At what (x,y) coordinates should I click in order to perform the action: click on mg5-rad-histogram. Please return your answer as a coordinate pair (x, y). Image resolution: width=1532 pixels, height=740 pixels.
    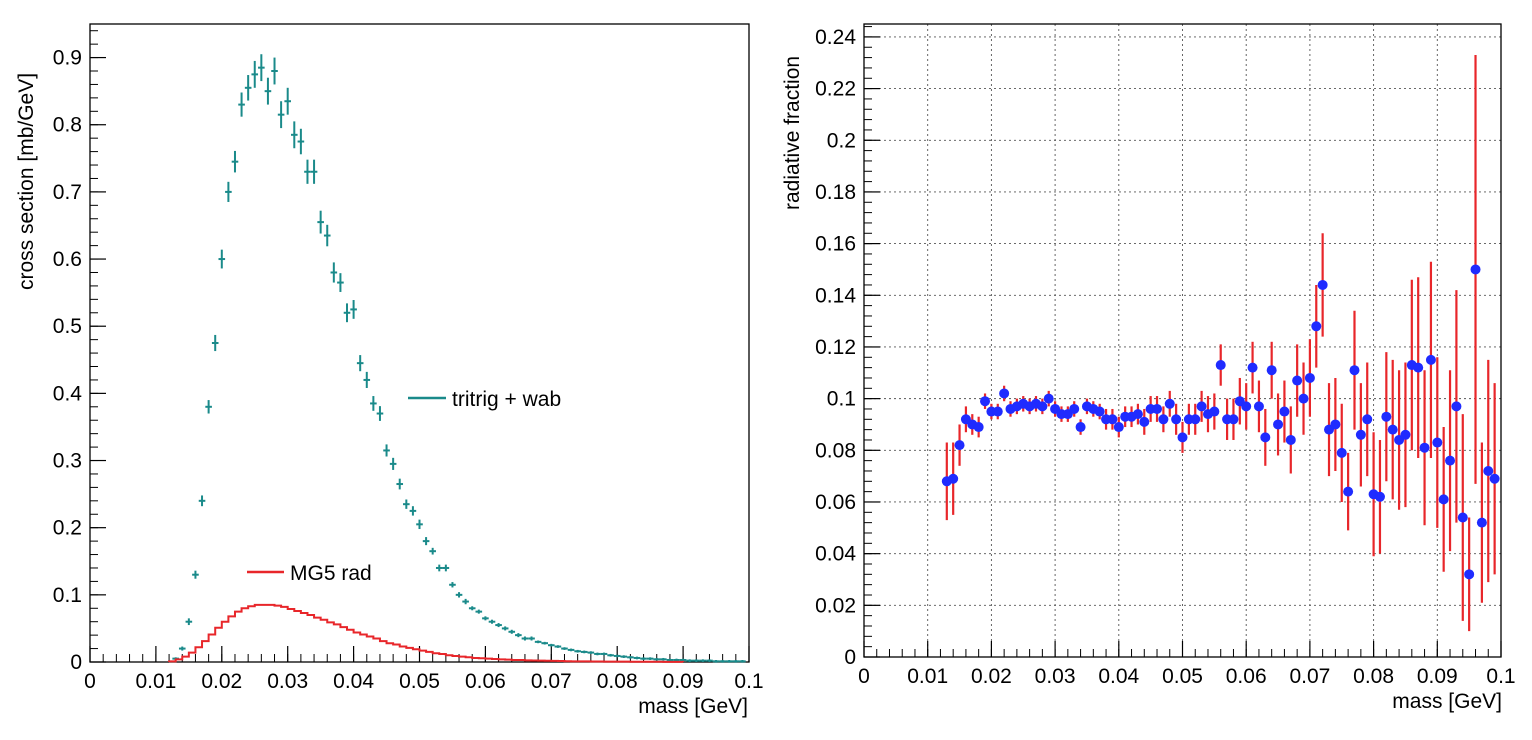
    Looking at the image, I should click on (426, 633).